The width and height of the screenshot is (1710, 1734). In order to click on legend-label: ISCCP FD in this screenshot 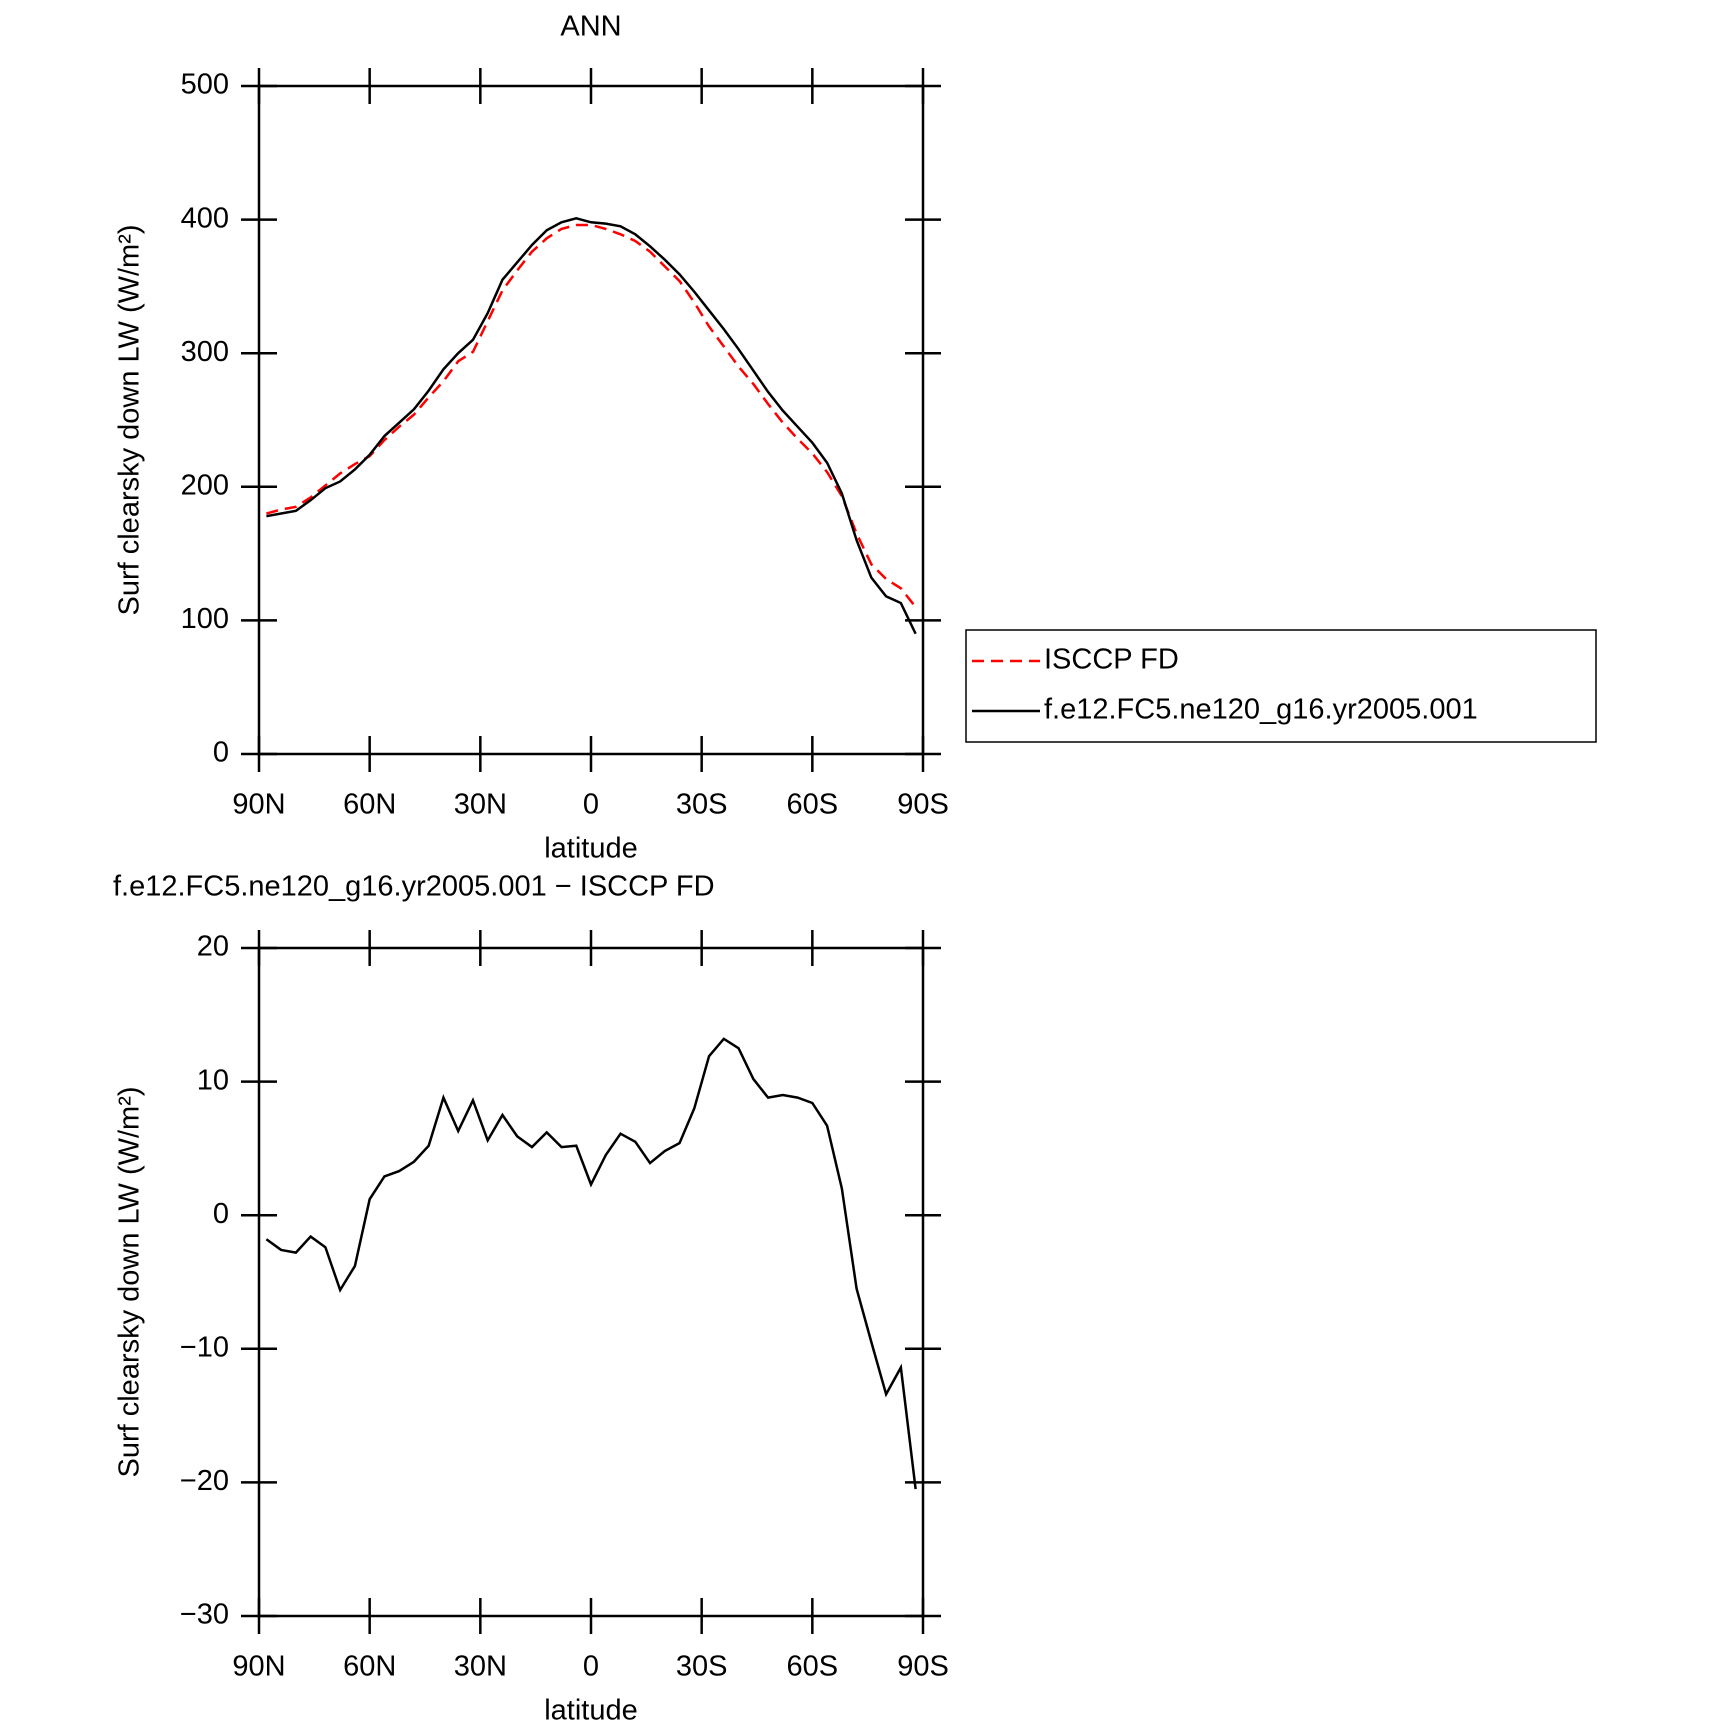, I will do `click(1111, 660)`.